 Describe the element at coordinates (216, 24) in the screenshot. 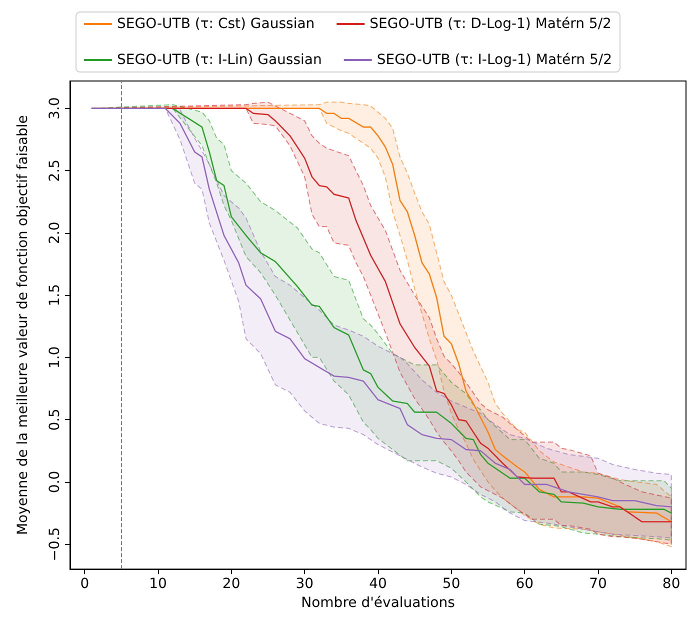

I see `legend-label: SEGO-UTB (τ: Cst) Gaussian` at that location.